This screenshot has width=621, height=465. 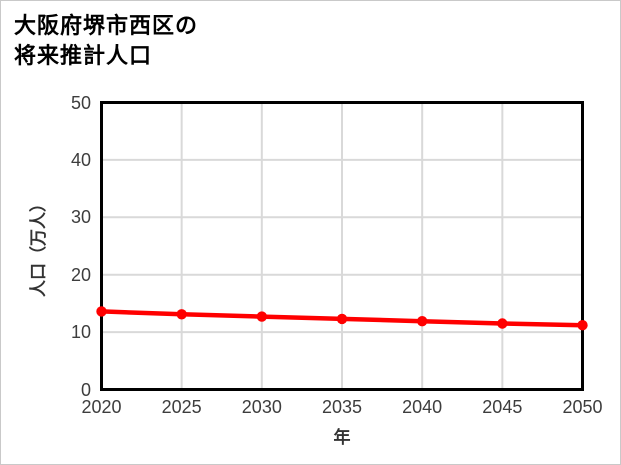 What do you see at coordinates (80, 217) in the screenshot?
I see `y-tick-label: 30` at bounding box center [80, 217].